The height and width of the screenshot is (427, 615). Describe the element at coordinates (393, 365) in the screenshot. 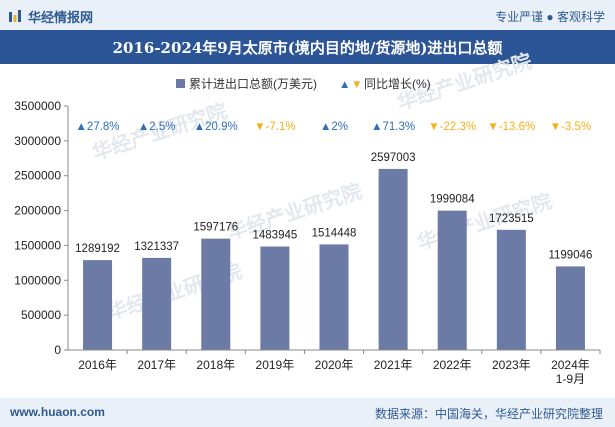

I see `x-tick-label: 2021年` at that location.